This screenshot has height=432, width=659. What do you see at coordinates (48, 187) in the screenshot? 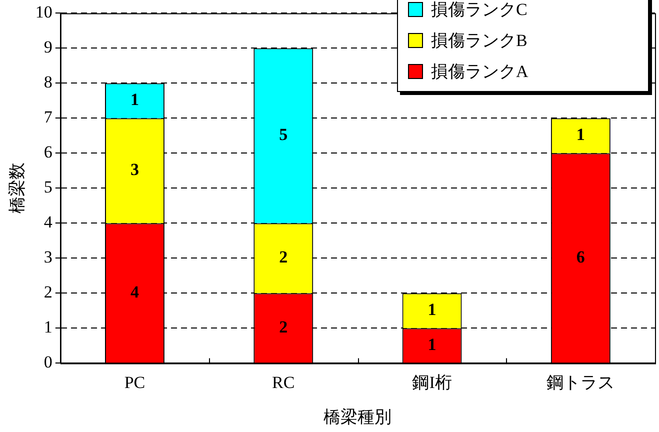
I see `y-tick-label: 5` at bounding box center [48, 187].